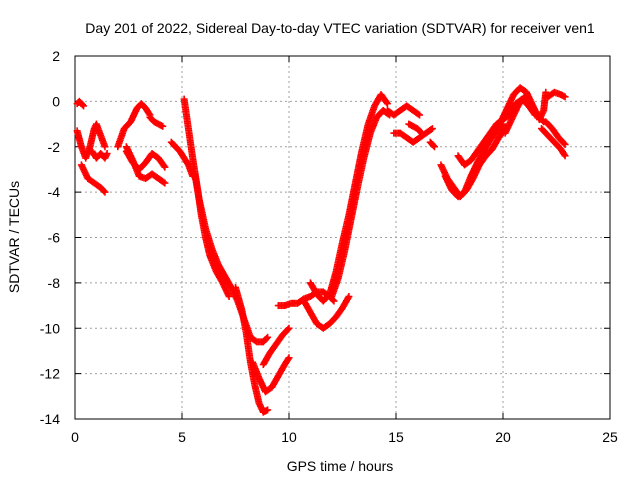  I want to click on series-arc19, so click(403, 110).